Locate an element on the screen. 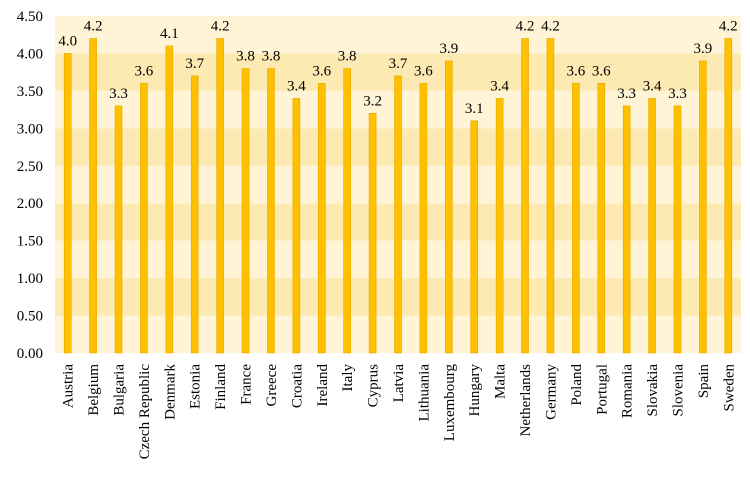 The image size is (750, 486). bar-hungary is located at coordinates (474, 237).